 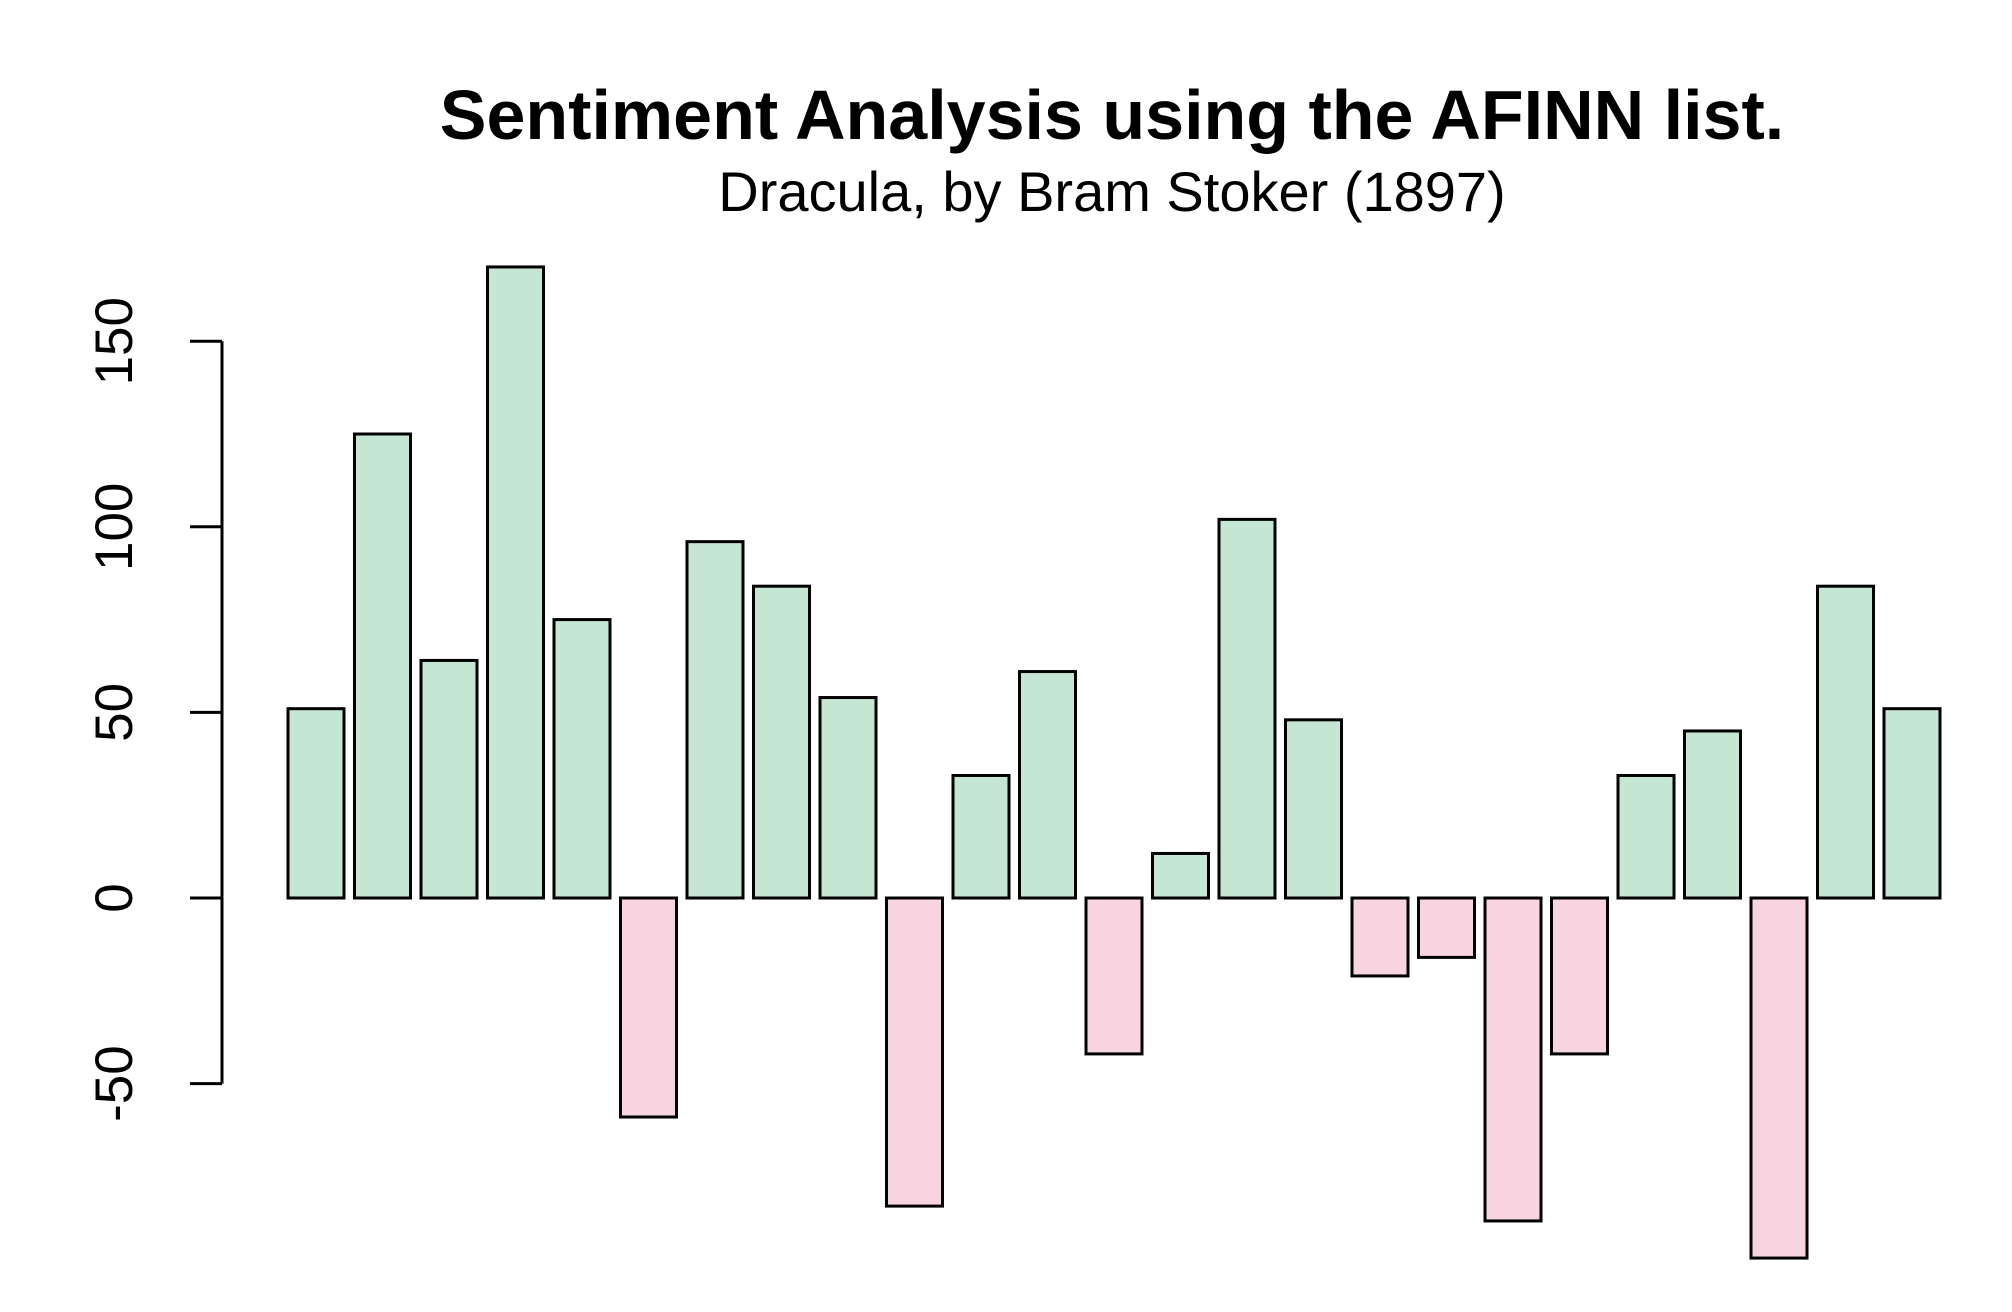 I want to click on y-tick-label: 150, so click(x=114, y=341).